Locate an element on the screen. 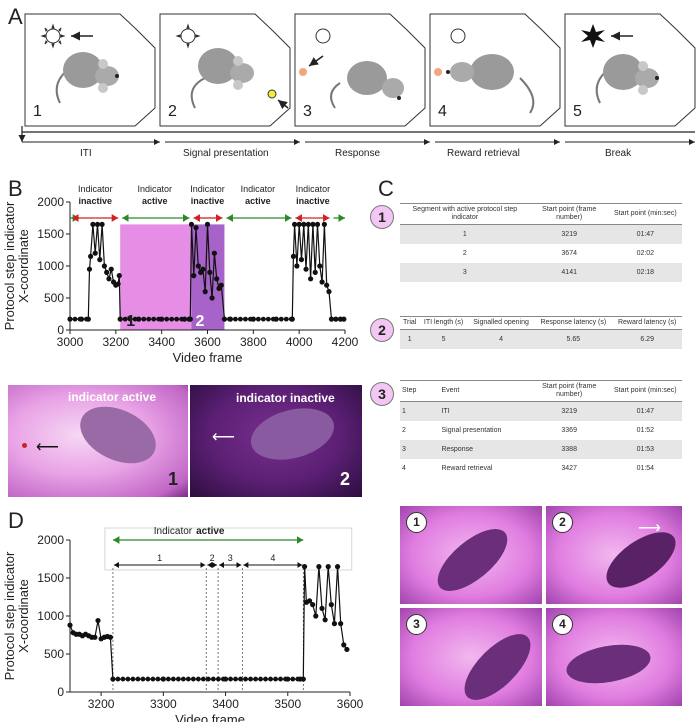  photo-caption-active: indicator active is located at coordinates (112, 397).